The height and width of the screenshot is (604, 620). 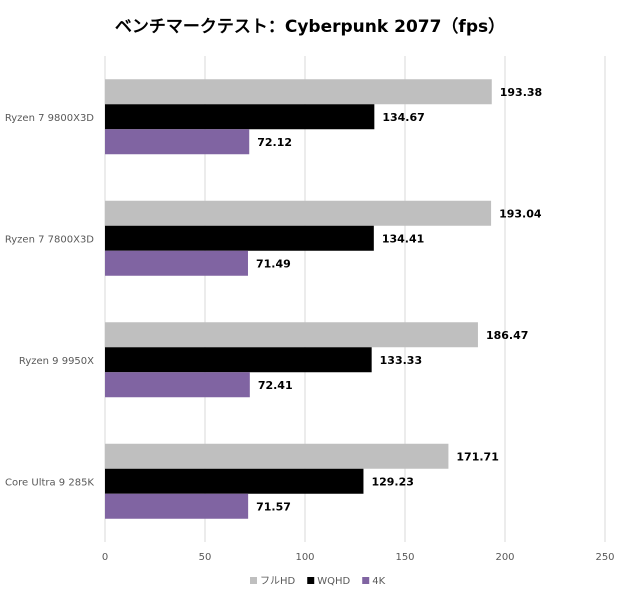 What do you see at coordinates (521, 92) in the screenshot?
I see `data-label: 193.38` at bounding box center [521, 92].